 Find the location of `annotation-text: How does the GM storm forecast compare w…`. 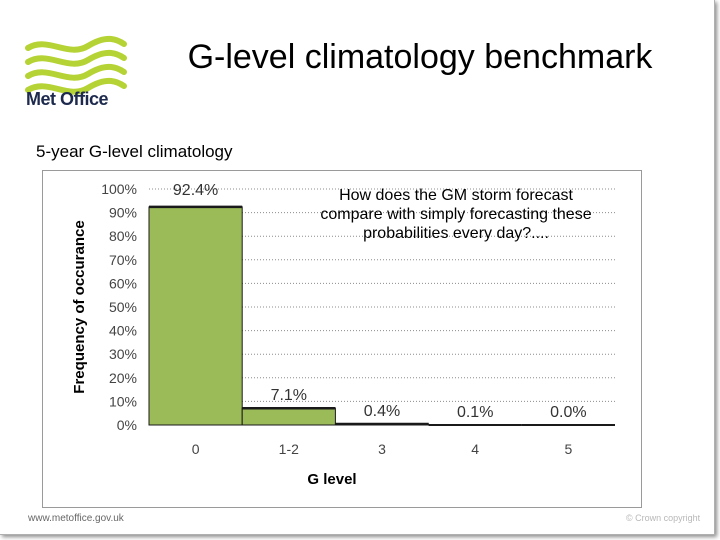

annotation-text: How does the GM storm forecast compare w… is located at coordinates (456, 214).